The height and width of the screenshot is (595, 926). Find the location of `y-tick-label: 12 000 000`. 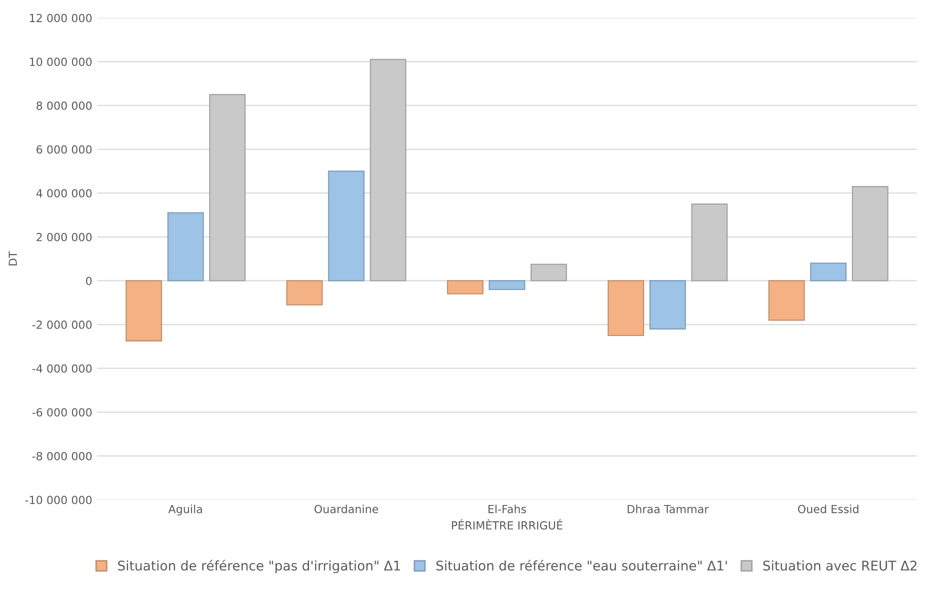

y-tick-label: 12 000 000 is located at coordinates (61, 18).